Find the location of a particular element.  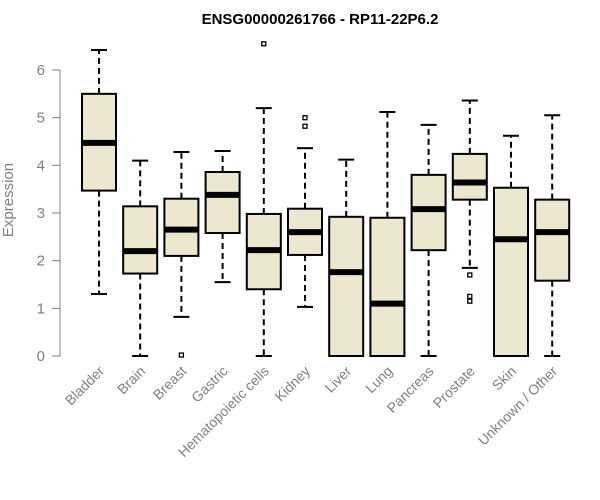

y-tick-label: 6 is located at coordinates (41, 70).